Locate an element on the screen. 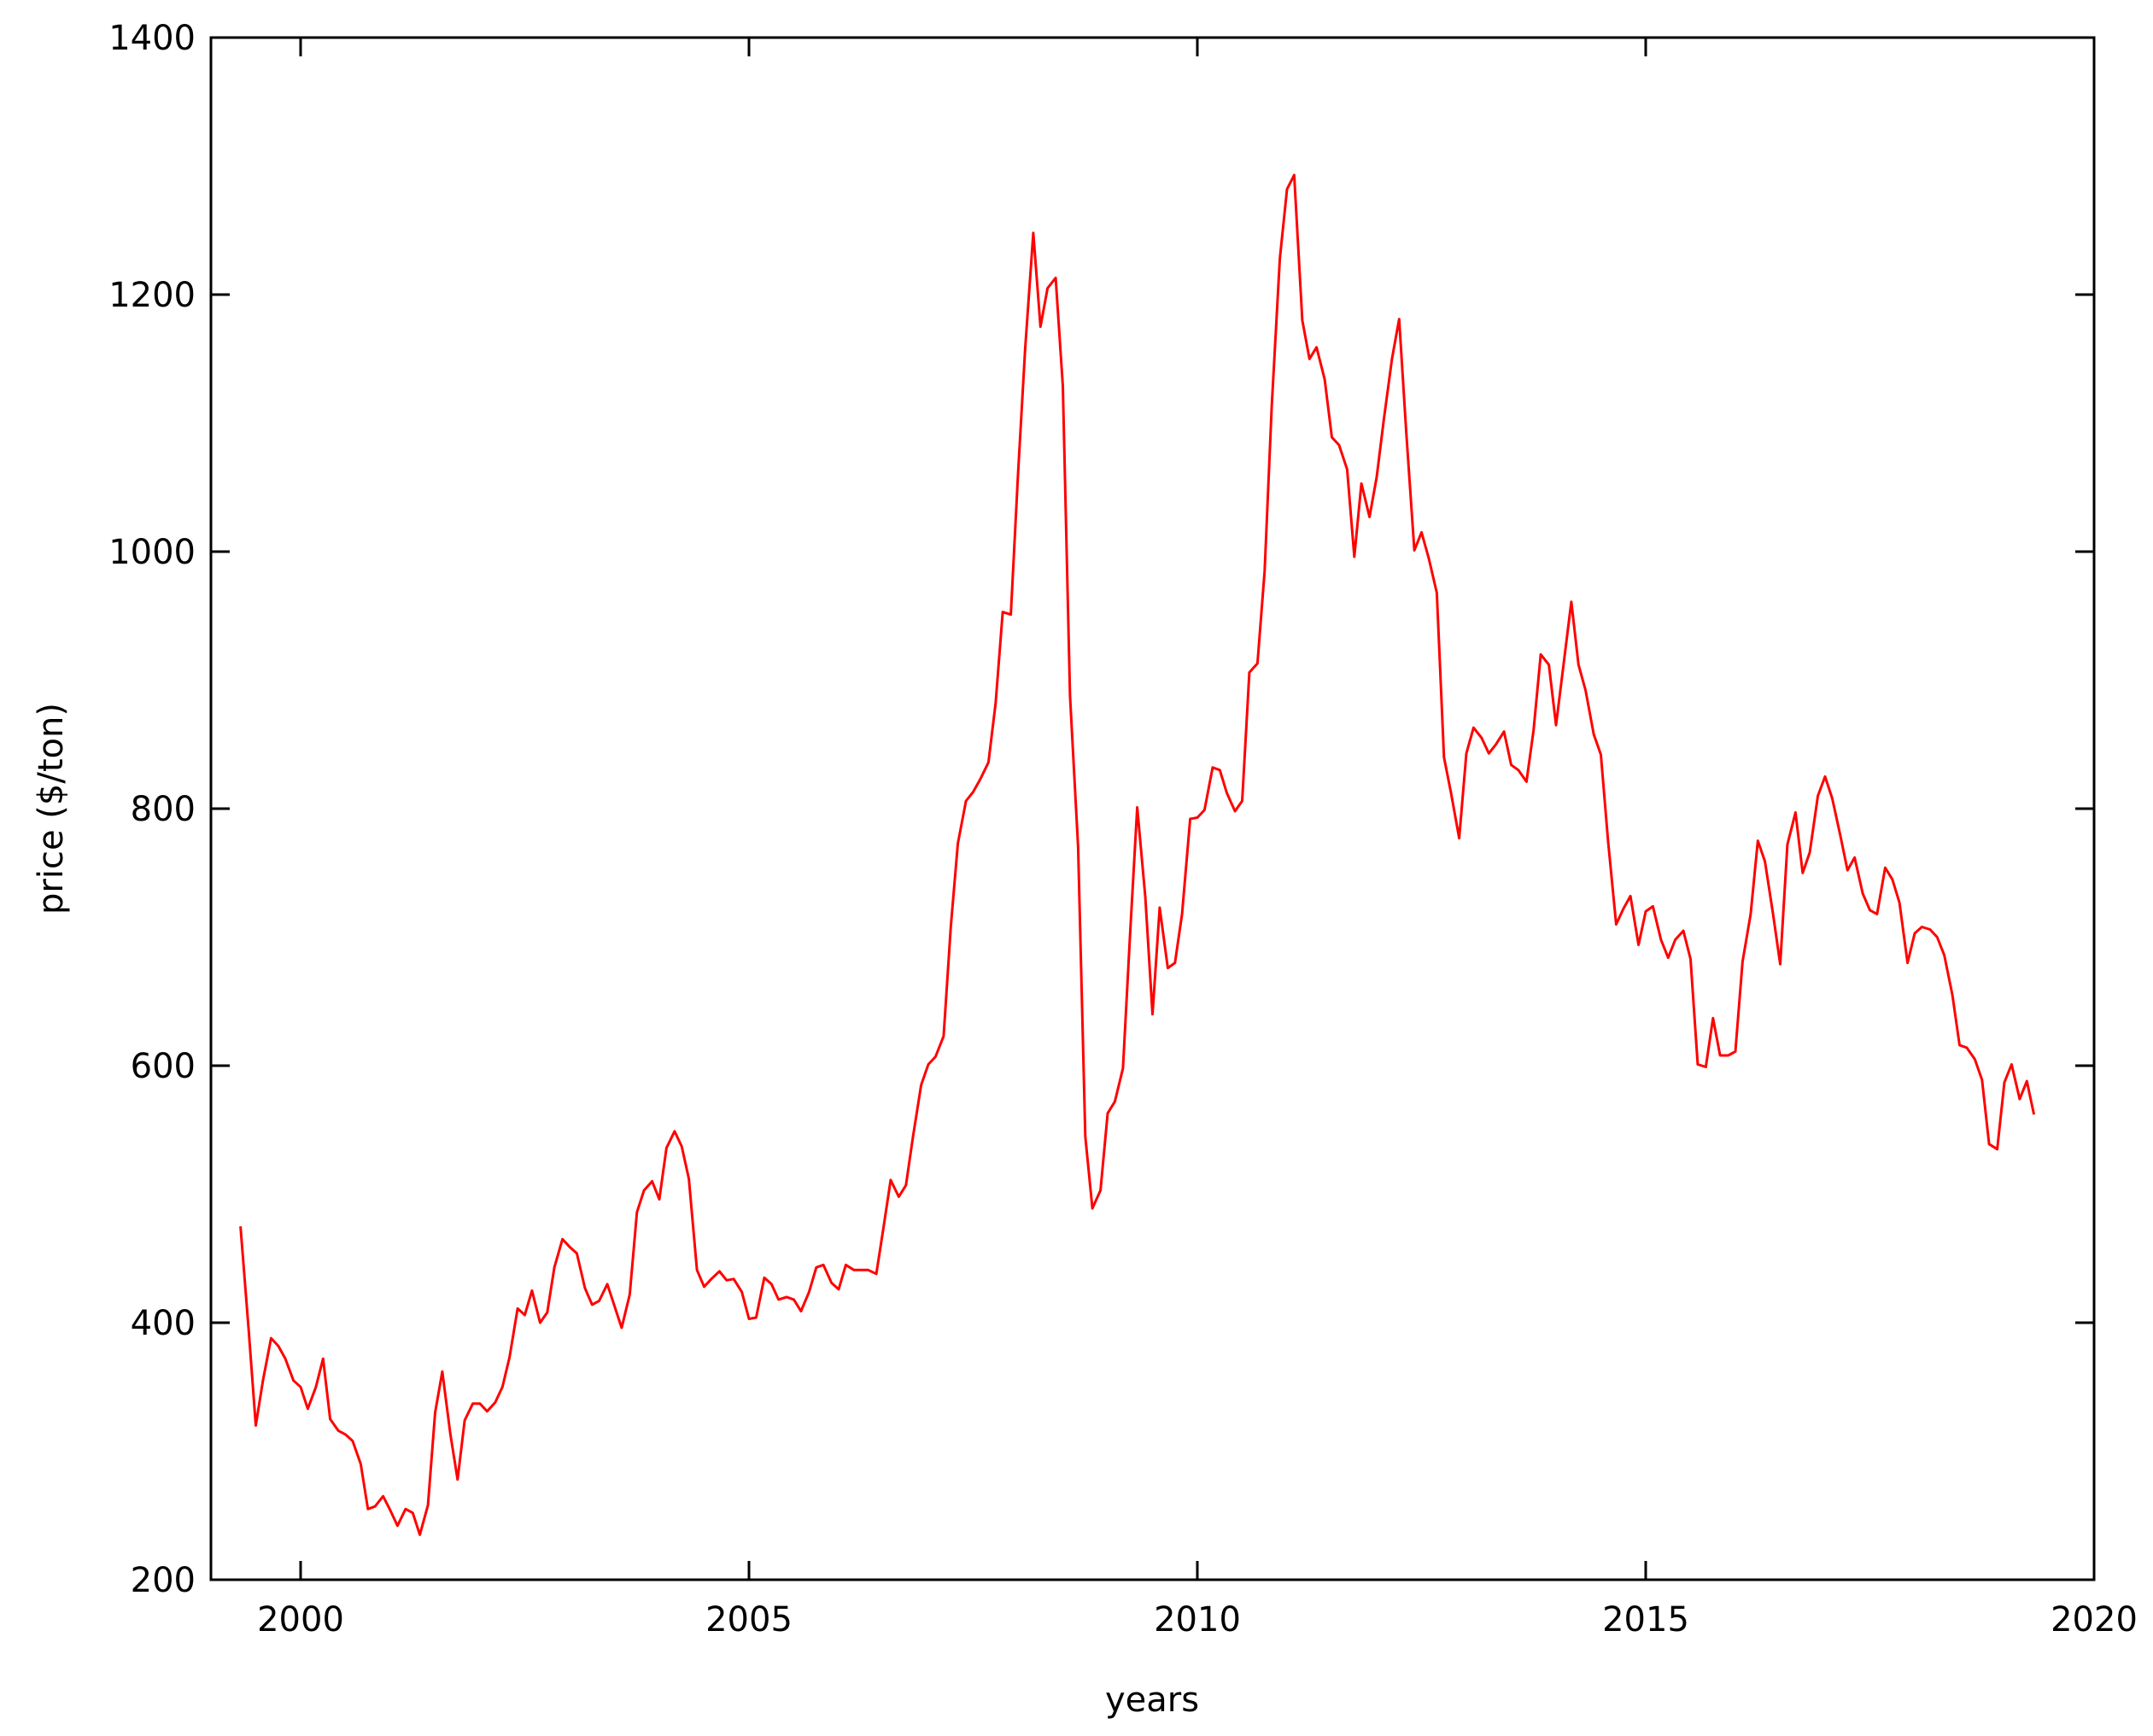 The height and width of the screenshot is (1736, 2153). y-tick-label: 600 is located at coordinates (163, 1066).